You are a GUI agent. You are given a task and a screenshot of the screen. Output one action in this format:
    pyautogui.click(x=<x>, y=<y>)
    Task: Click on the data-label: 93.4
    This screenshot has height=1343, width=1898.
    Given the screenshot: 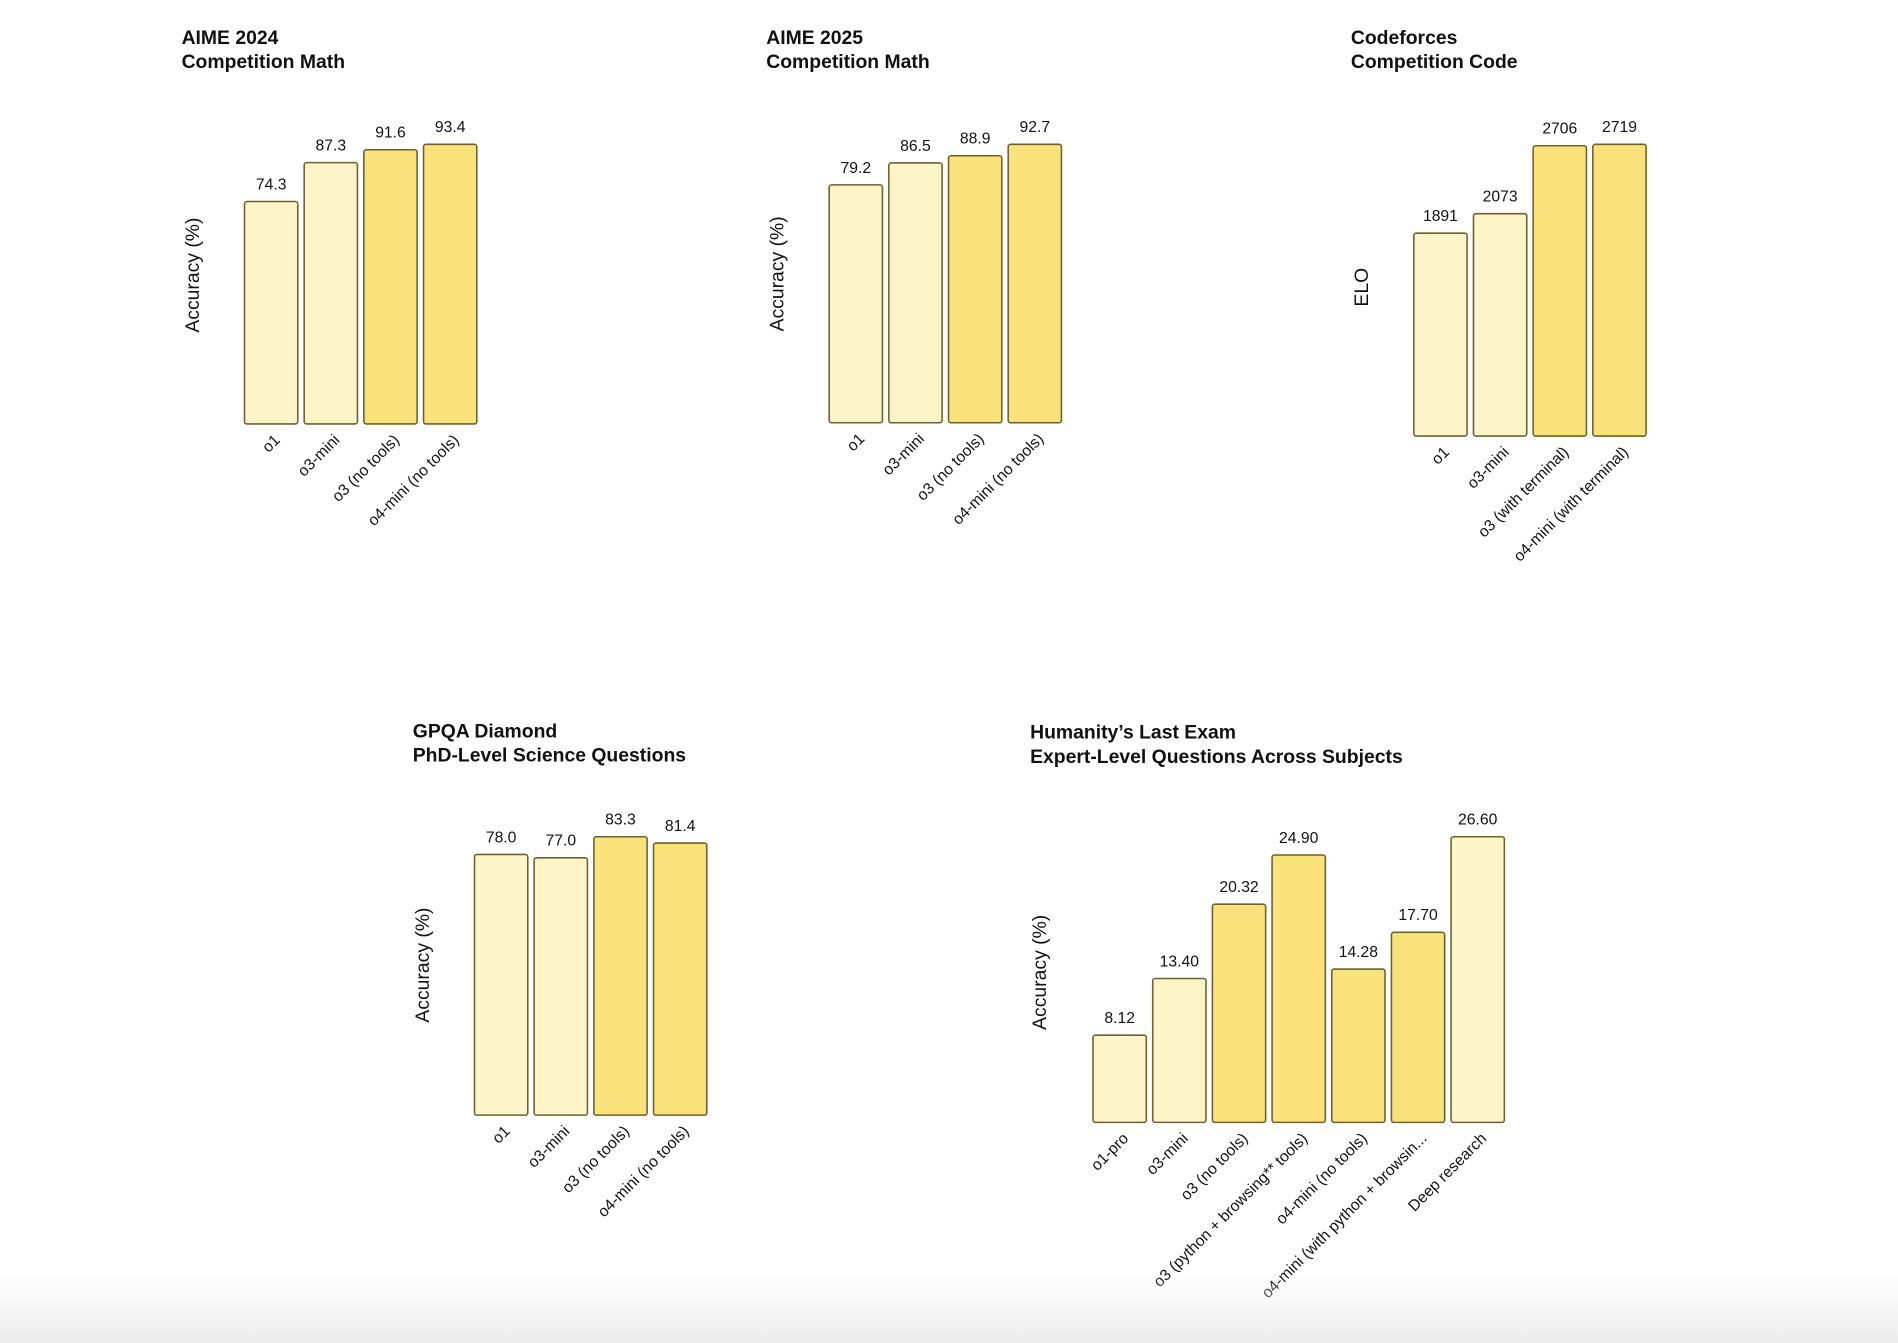 What is the action you would take?
    pyautogui.click(x=450, y=127)
    